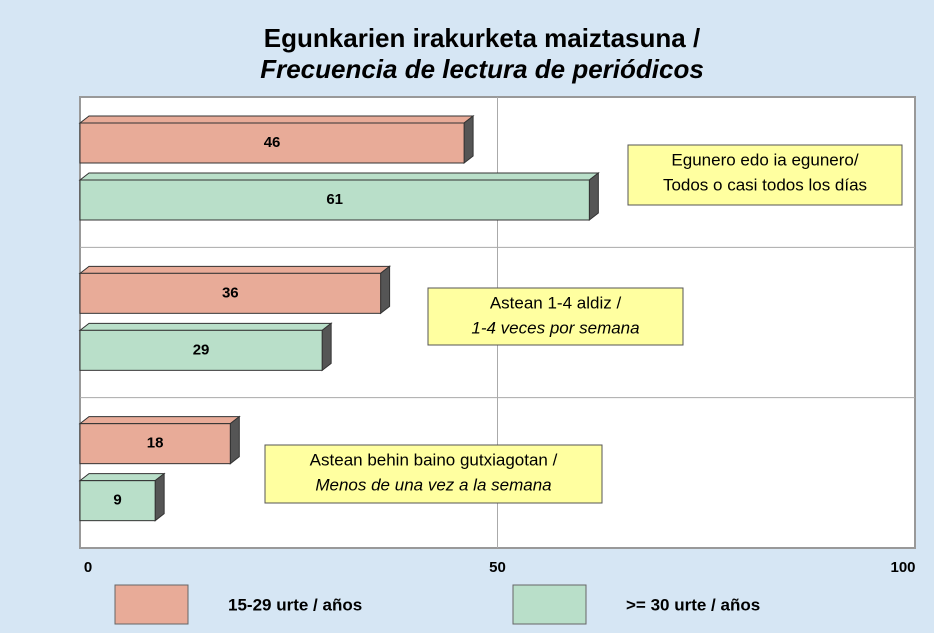 This screenshot has height=633, width=934. Describe the element at coordinates (434, 459) in the screenshot. I see `category-label: Astean behin baino gutxiagotan /` at that location.